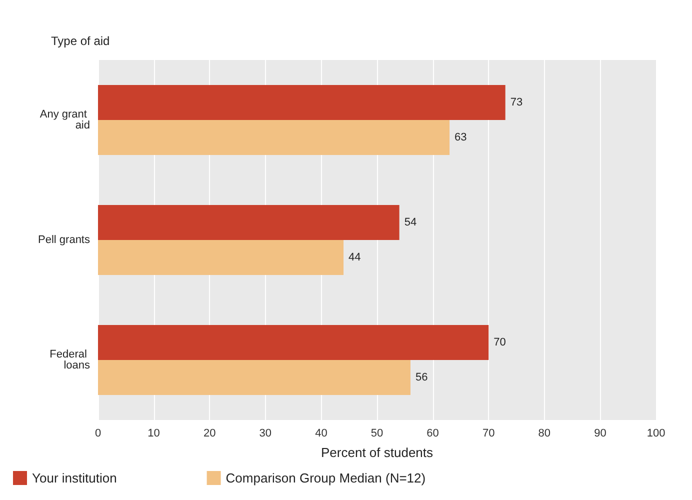  I want to click on x-tick-label: 20, so click(209, 434).